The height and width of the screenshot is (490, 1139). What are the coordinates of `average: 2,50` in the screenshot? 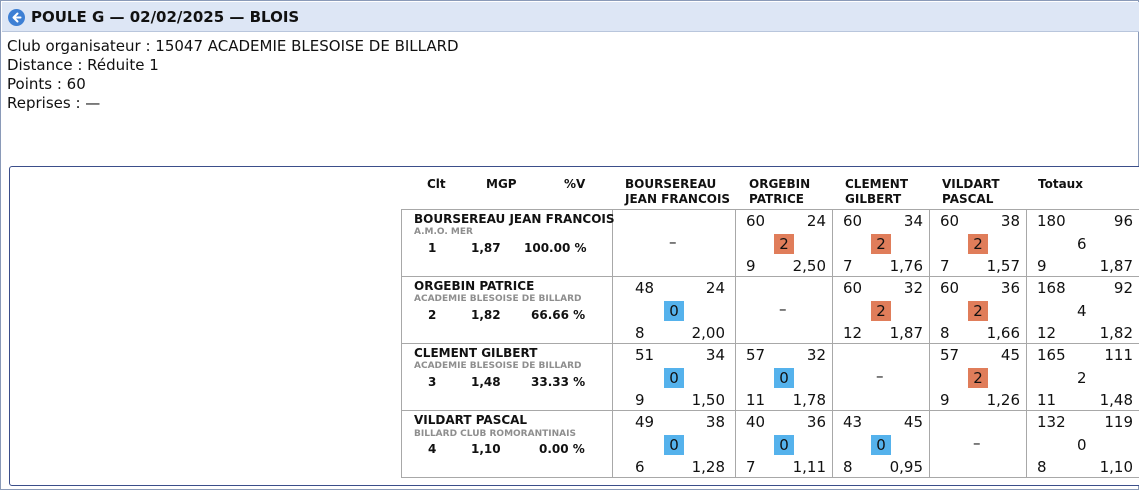 It's located at (809, 266).